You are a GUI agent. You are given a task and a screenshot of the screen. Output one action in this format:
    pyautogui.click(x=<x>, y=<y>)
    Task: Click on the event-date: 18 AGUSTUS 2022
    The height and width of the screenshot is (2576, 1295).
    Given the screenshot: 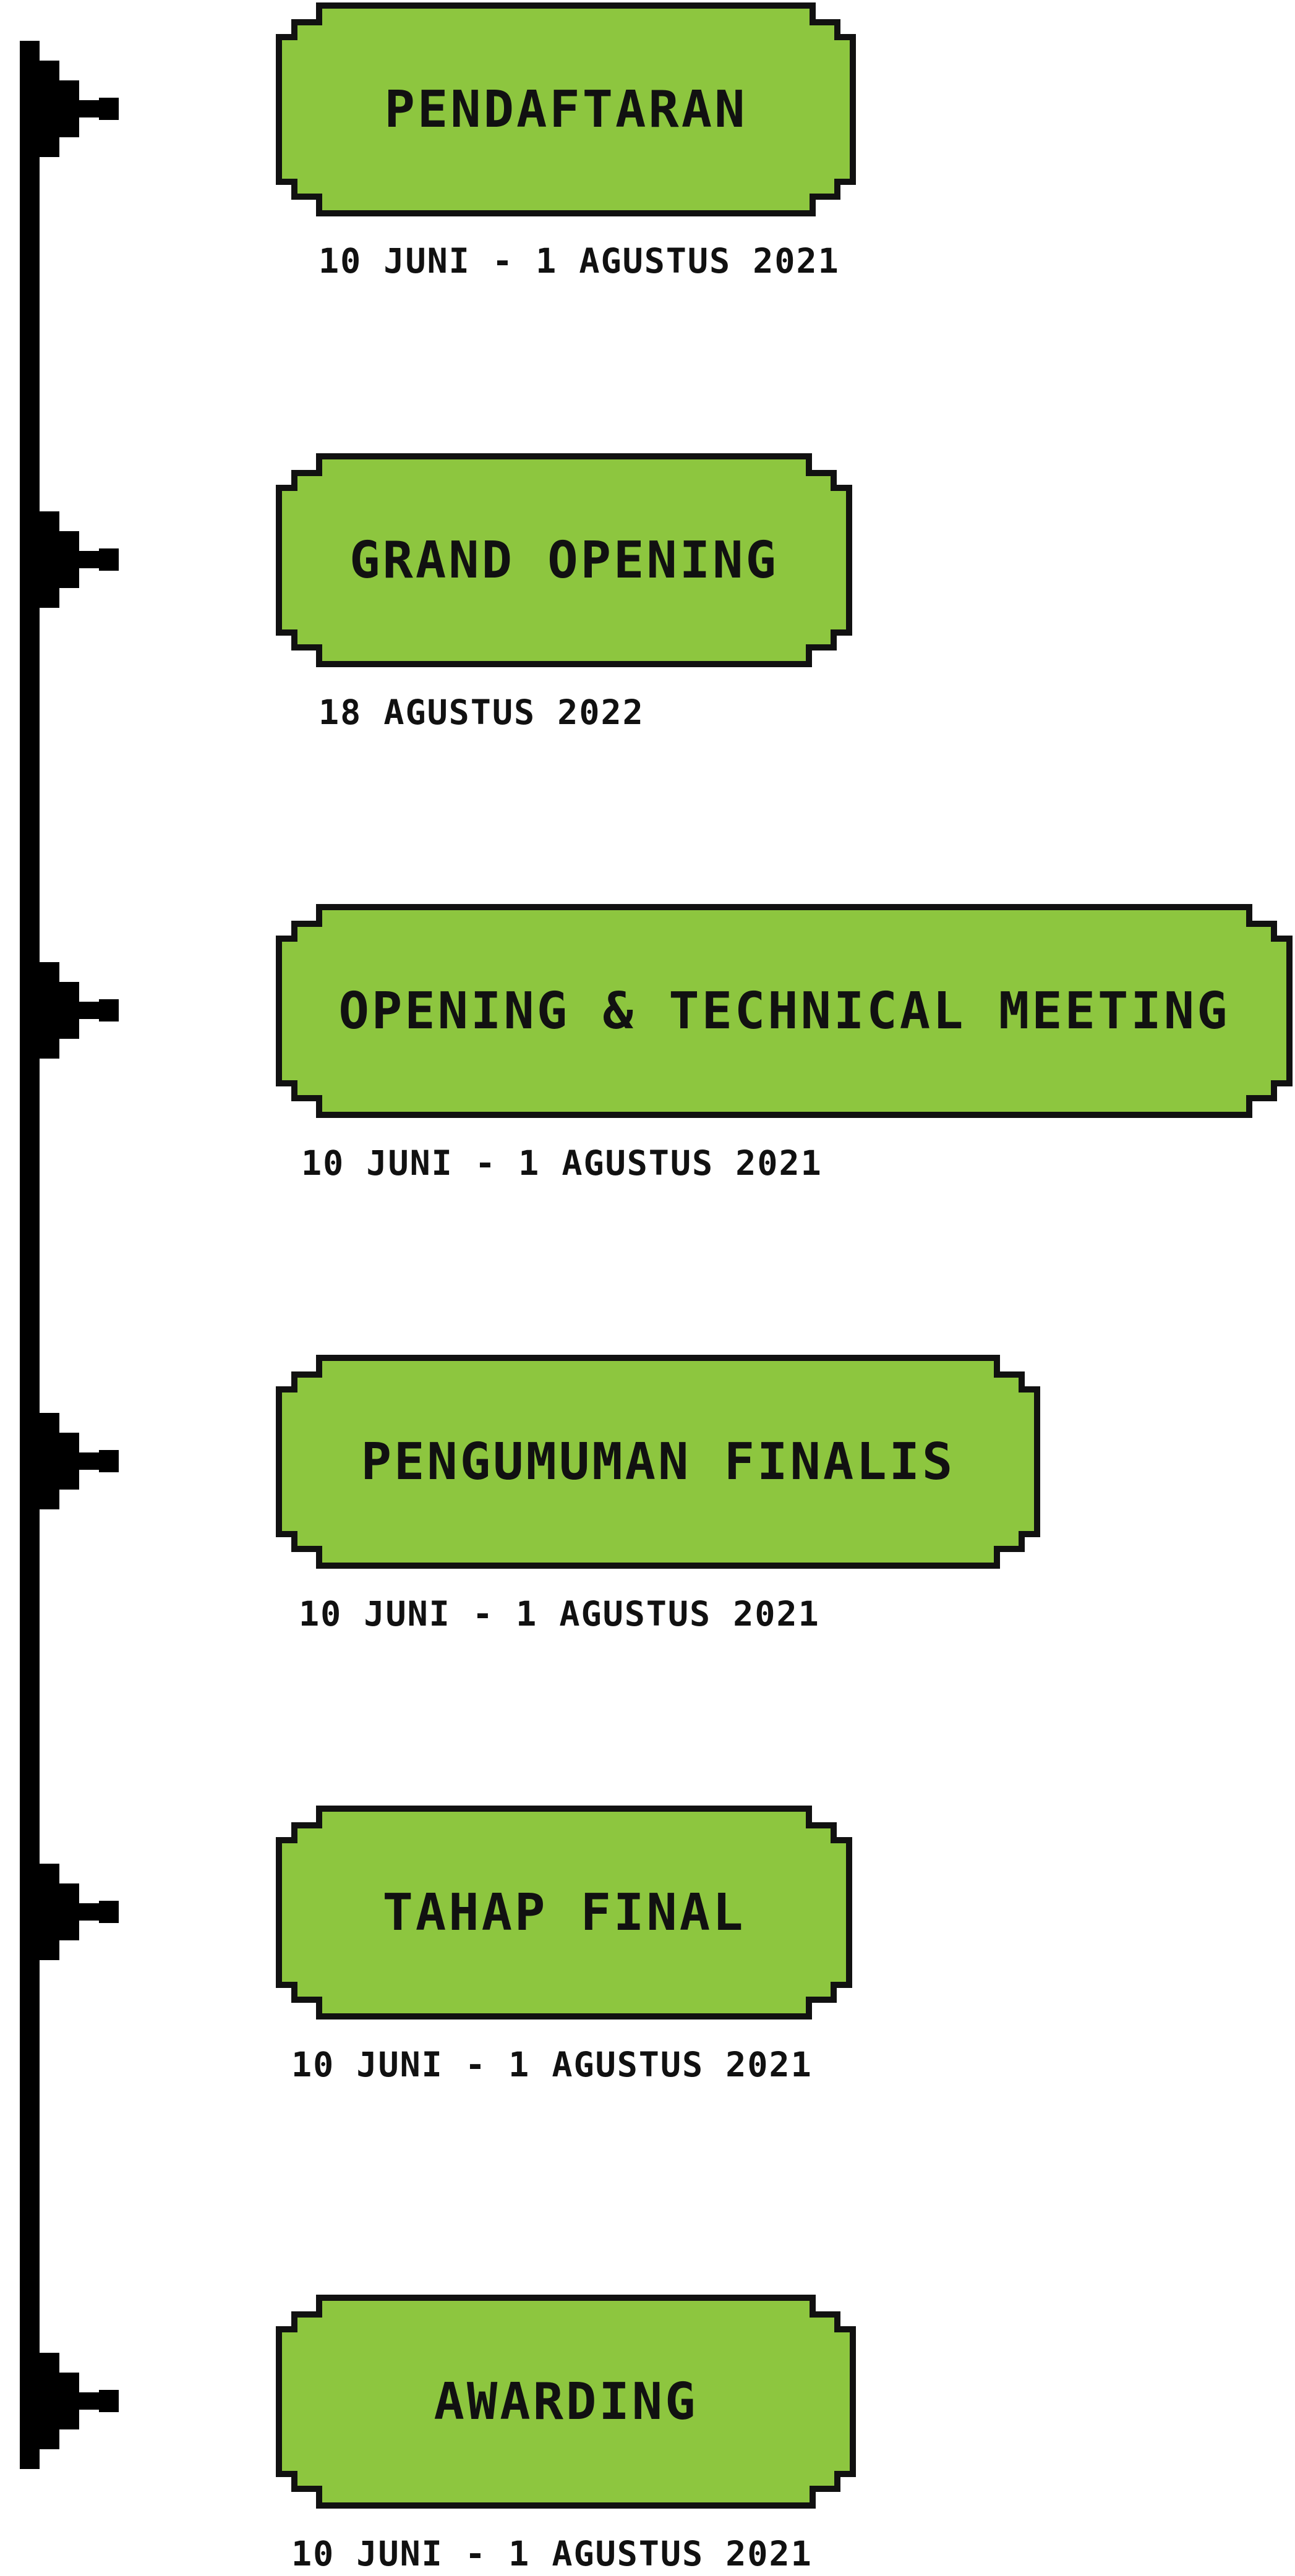 What is the action you would take?
    pyautogui.click(x=481, y=712)
    